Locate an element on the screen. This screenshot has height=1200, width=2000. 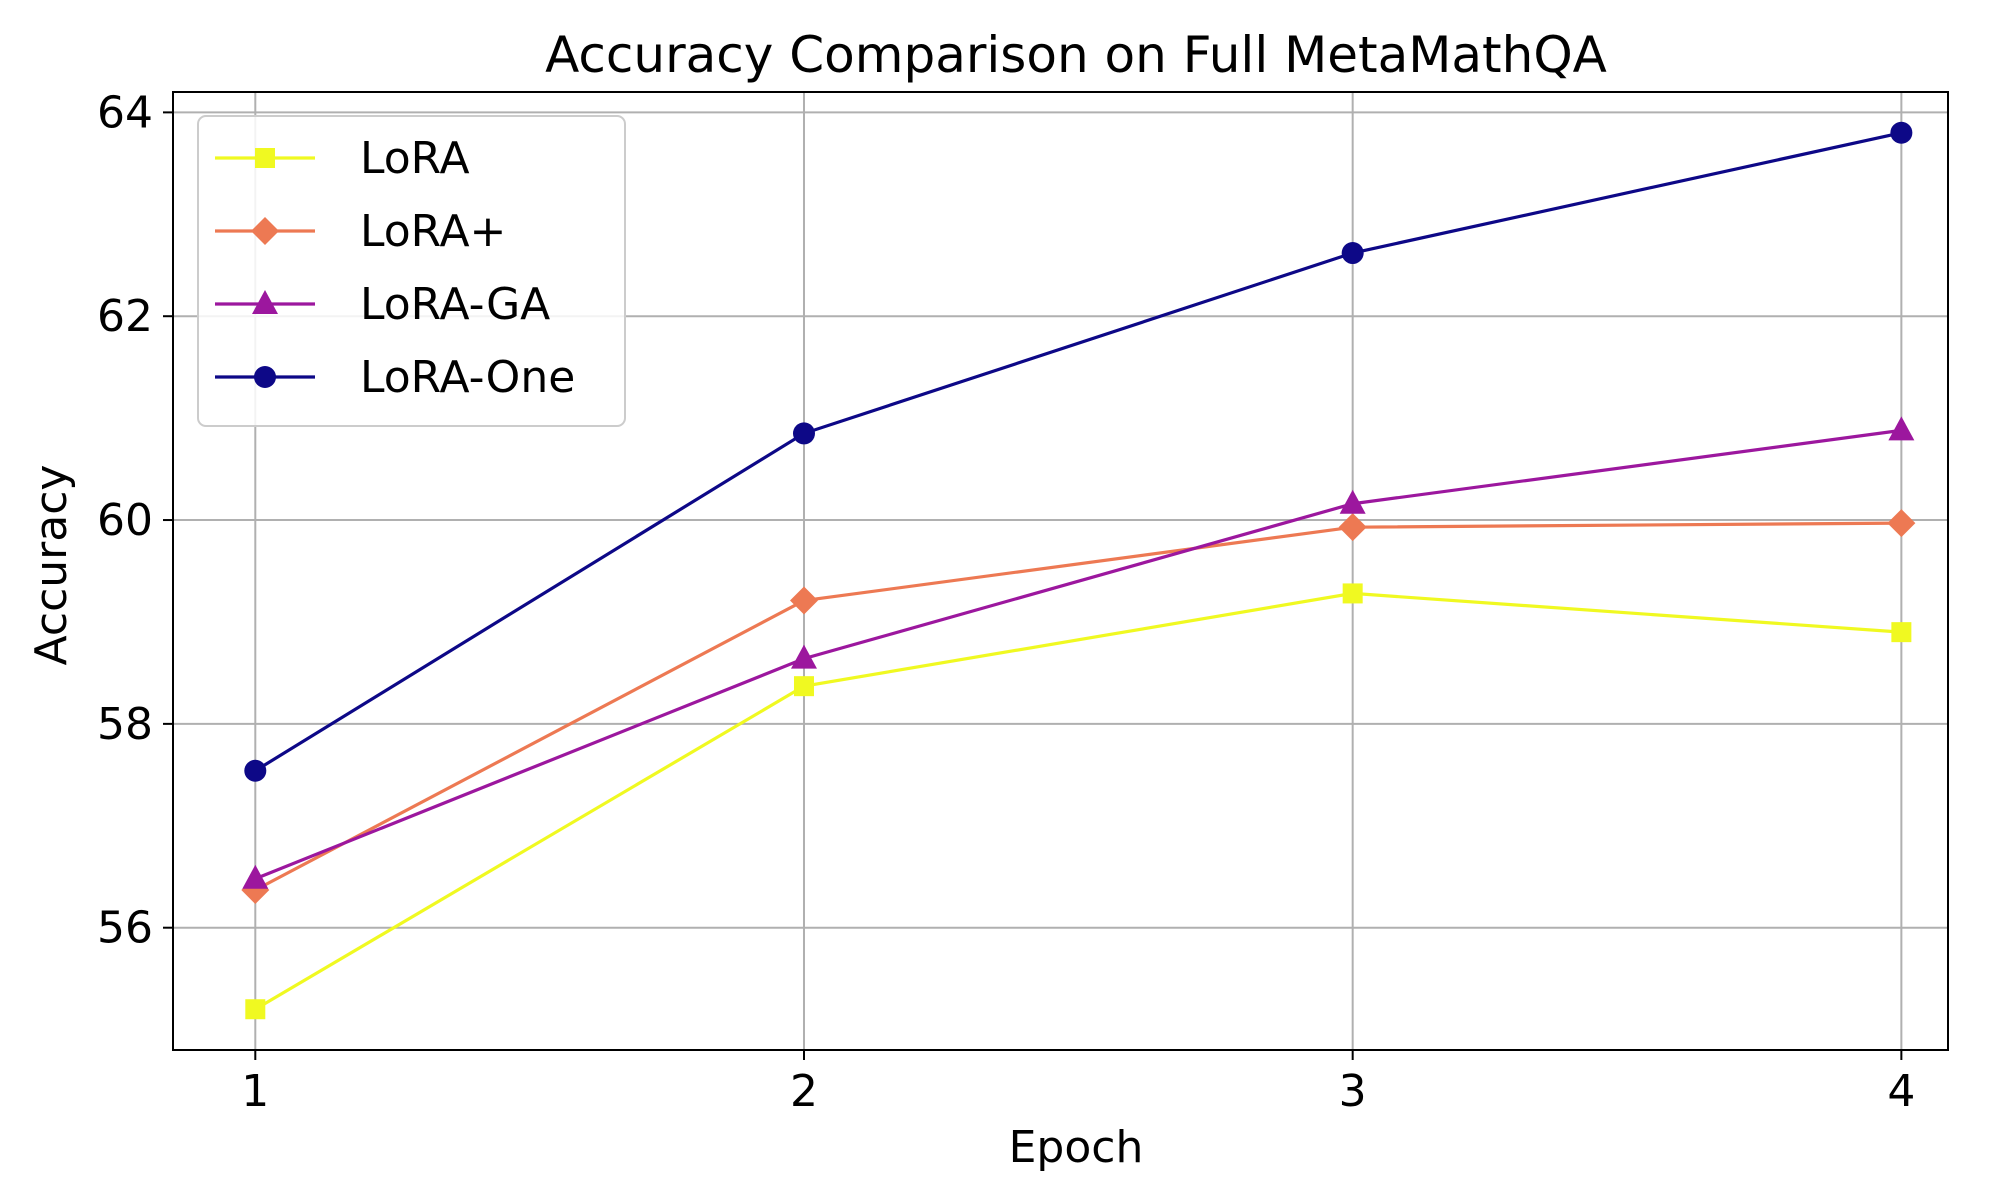
legend-item-lora-: LoRA+ is located at coordinates (360, 231).